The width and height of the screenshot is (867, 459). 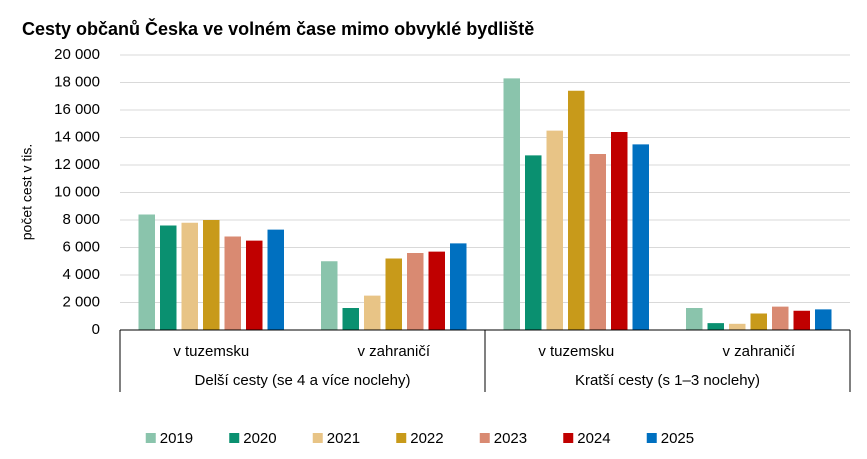 What do you see at coordinates (259, 438) in the screenshot?
I see `legend-label: 2020` at bounding box center [259, 438].